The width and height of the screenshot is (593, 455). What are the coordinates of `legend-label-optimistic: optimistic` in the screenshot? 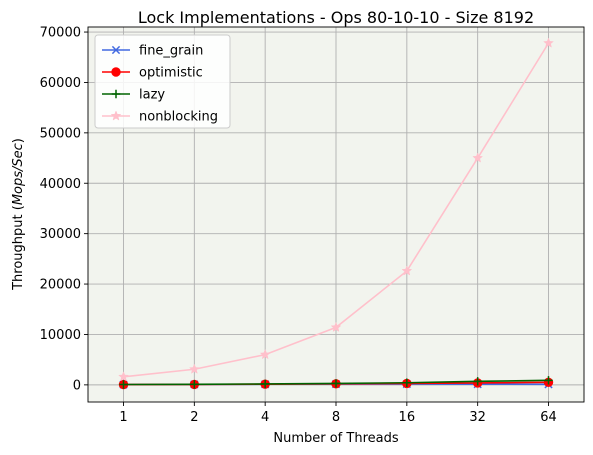 It's located at (171, 73).